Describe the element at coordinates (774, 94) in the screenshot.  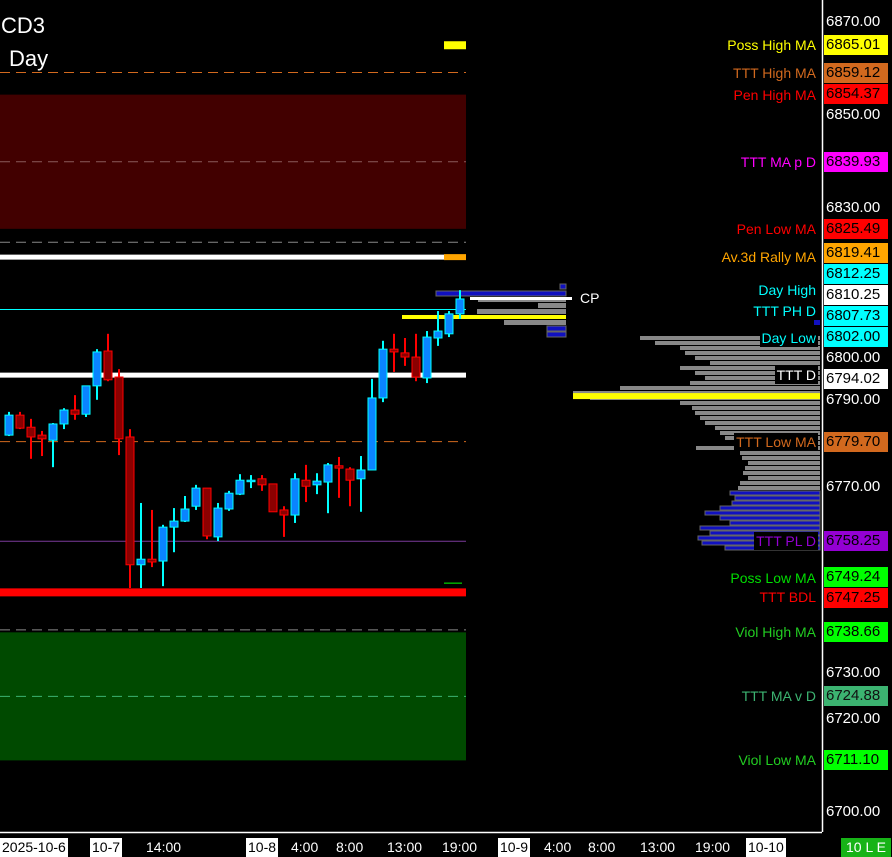
I see `level-label: Pen High MA` at that location.